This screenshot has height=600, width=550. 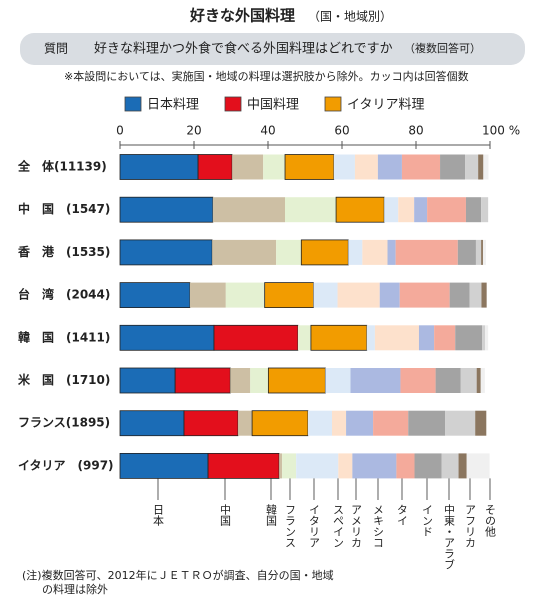 I want to click on footnote: (注)複数回答可、2012年にＪＥＴＲＯが調査、自分の国・地域, so click(x=178, y=575).